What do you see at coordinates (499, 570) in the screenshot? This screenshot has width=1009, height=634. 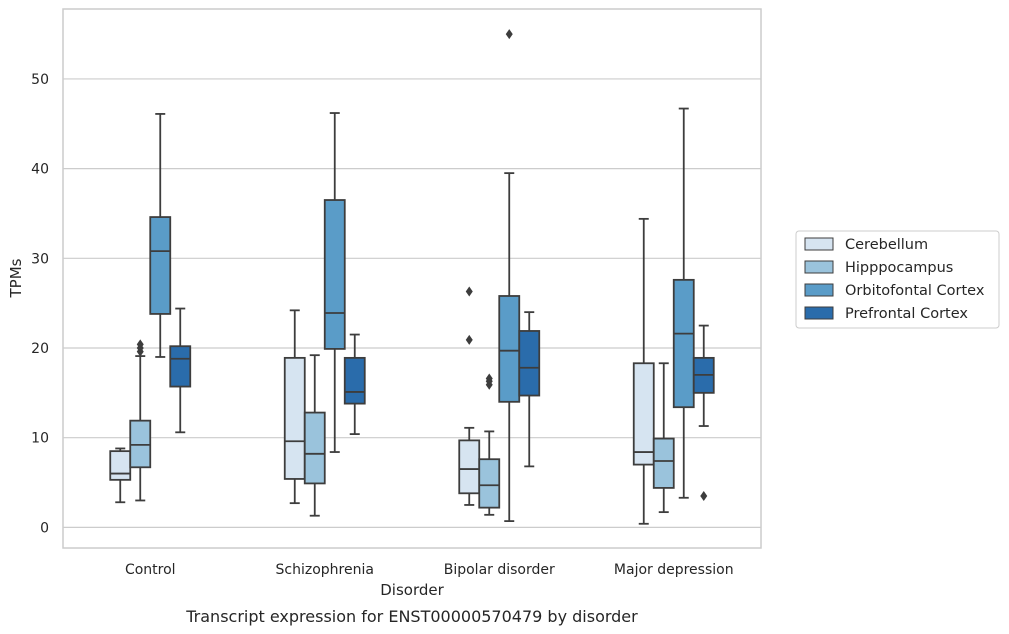 I see `x-tick-label: Bipolar disorder` at bounding box center [499, 570].